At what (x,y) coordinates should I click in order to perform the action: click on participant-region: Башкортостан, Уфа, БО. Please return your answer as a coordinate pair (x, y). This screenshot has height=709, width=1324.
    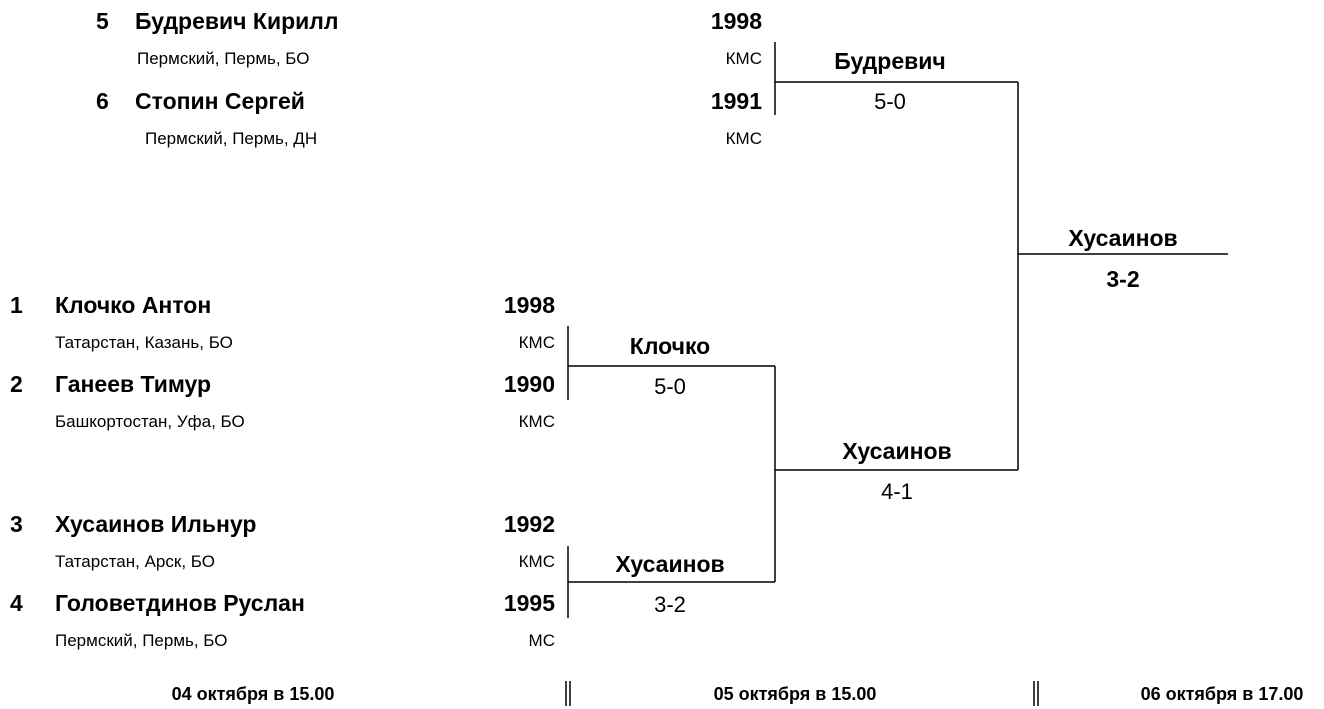
    Looking at the image, I should click on (150, 421).